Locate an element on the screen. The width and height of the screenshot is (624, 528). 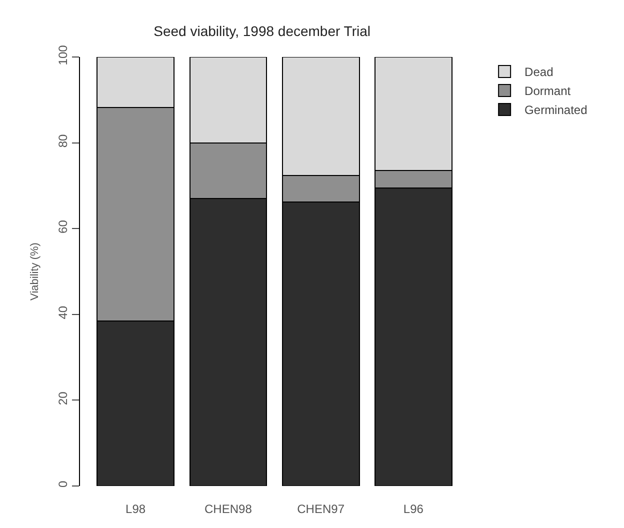
legend-label: Germinated is located at coordinates (556, 110).